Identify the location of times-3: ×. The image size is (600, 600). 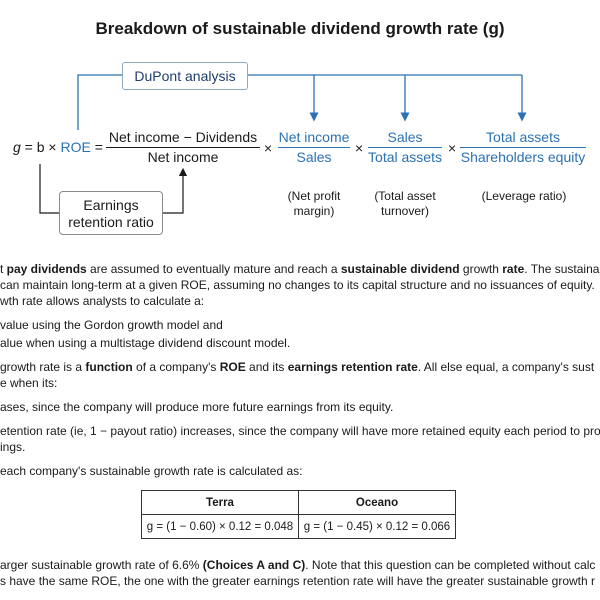
(452, 148).